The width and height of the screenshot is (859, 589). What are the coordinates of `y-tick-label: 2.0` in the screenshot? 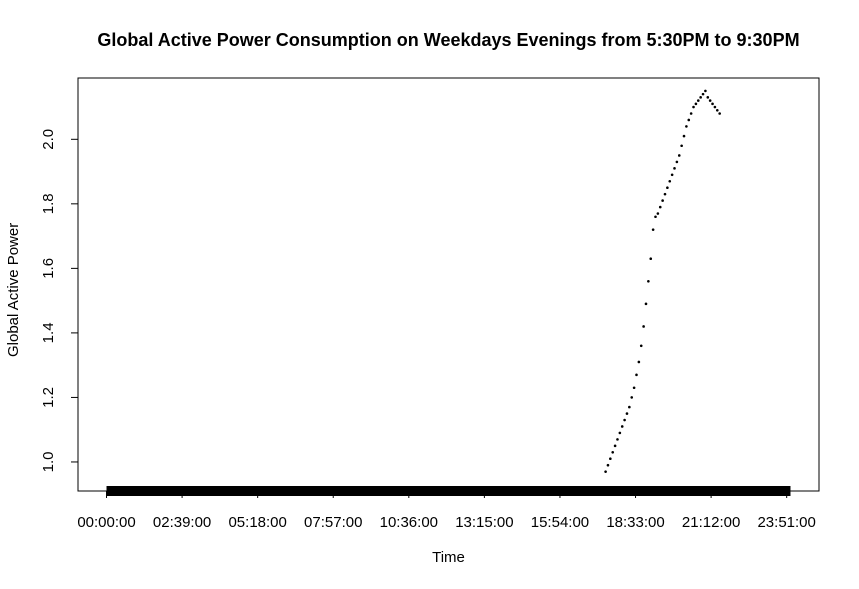 It's located at (48, 139).